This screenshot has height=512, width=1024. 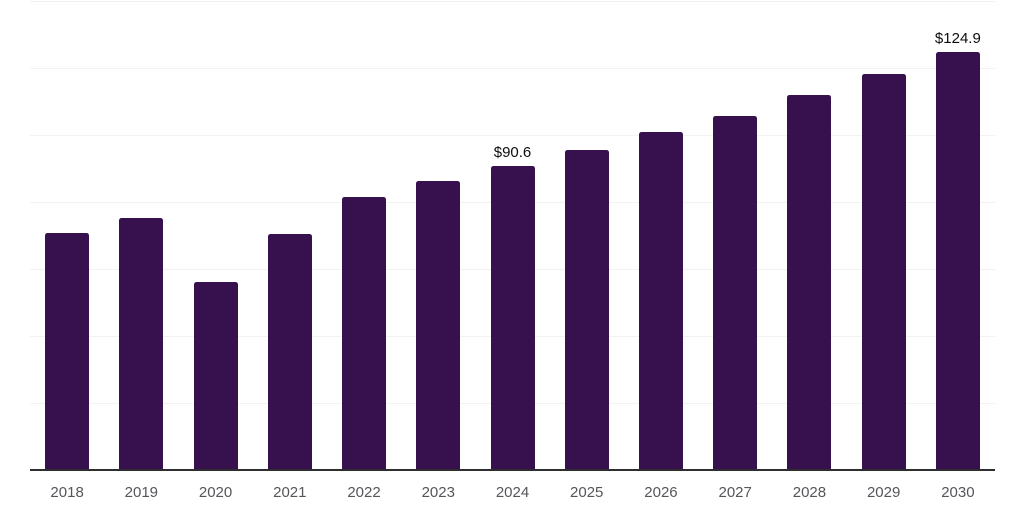 What do you see at coordinates (957, 260) in the screenshot?
I see `bar-2030` at bounding box center [957, 260].